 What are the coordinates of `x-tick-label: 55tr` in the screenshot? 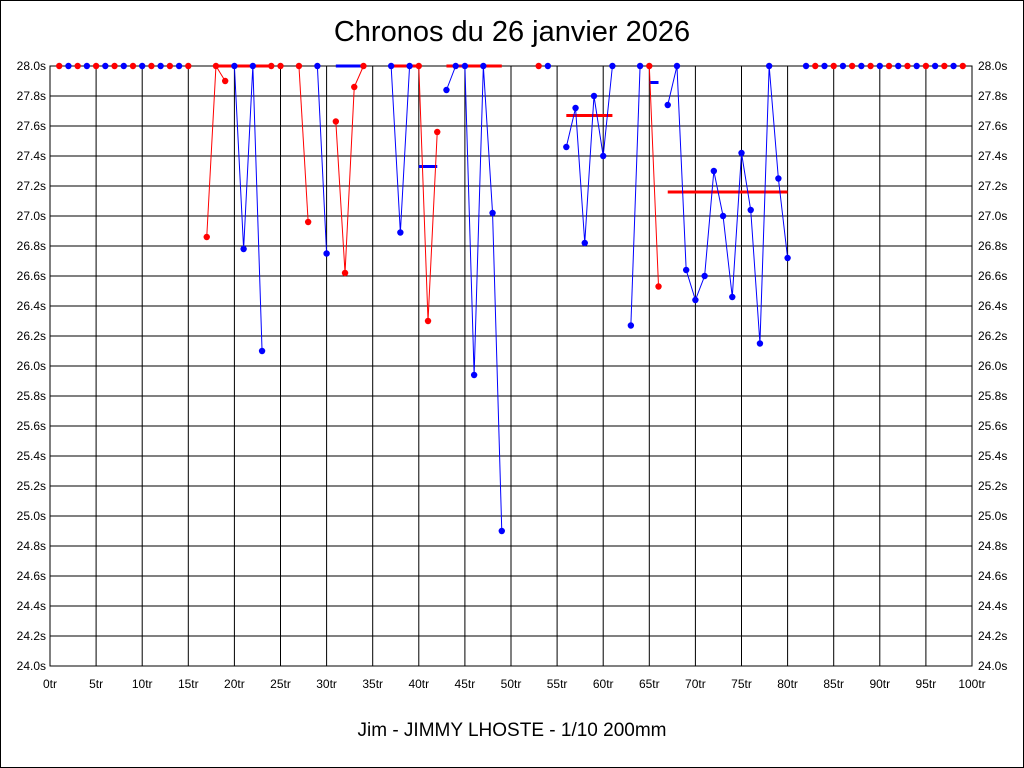 It's located at (557, 684).